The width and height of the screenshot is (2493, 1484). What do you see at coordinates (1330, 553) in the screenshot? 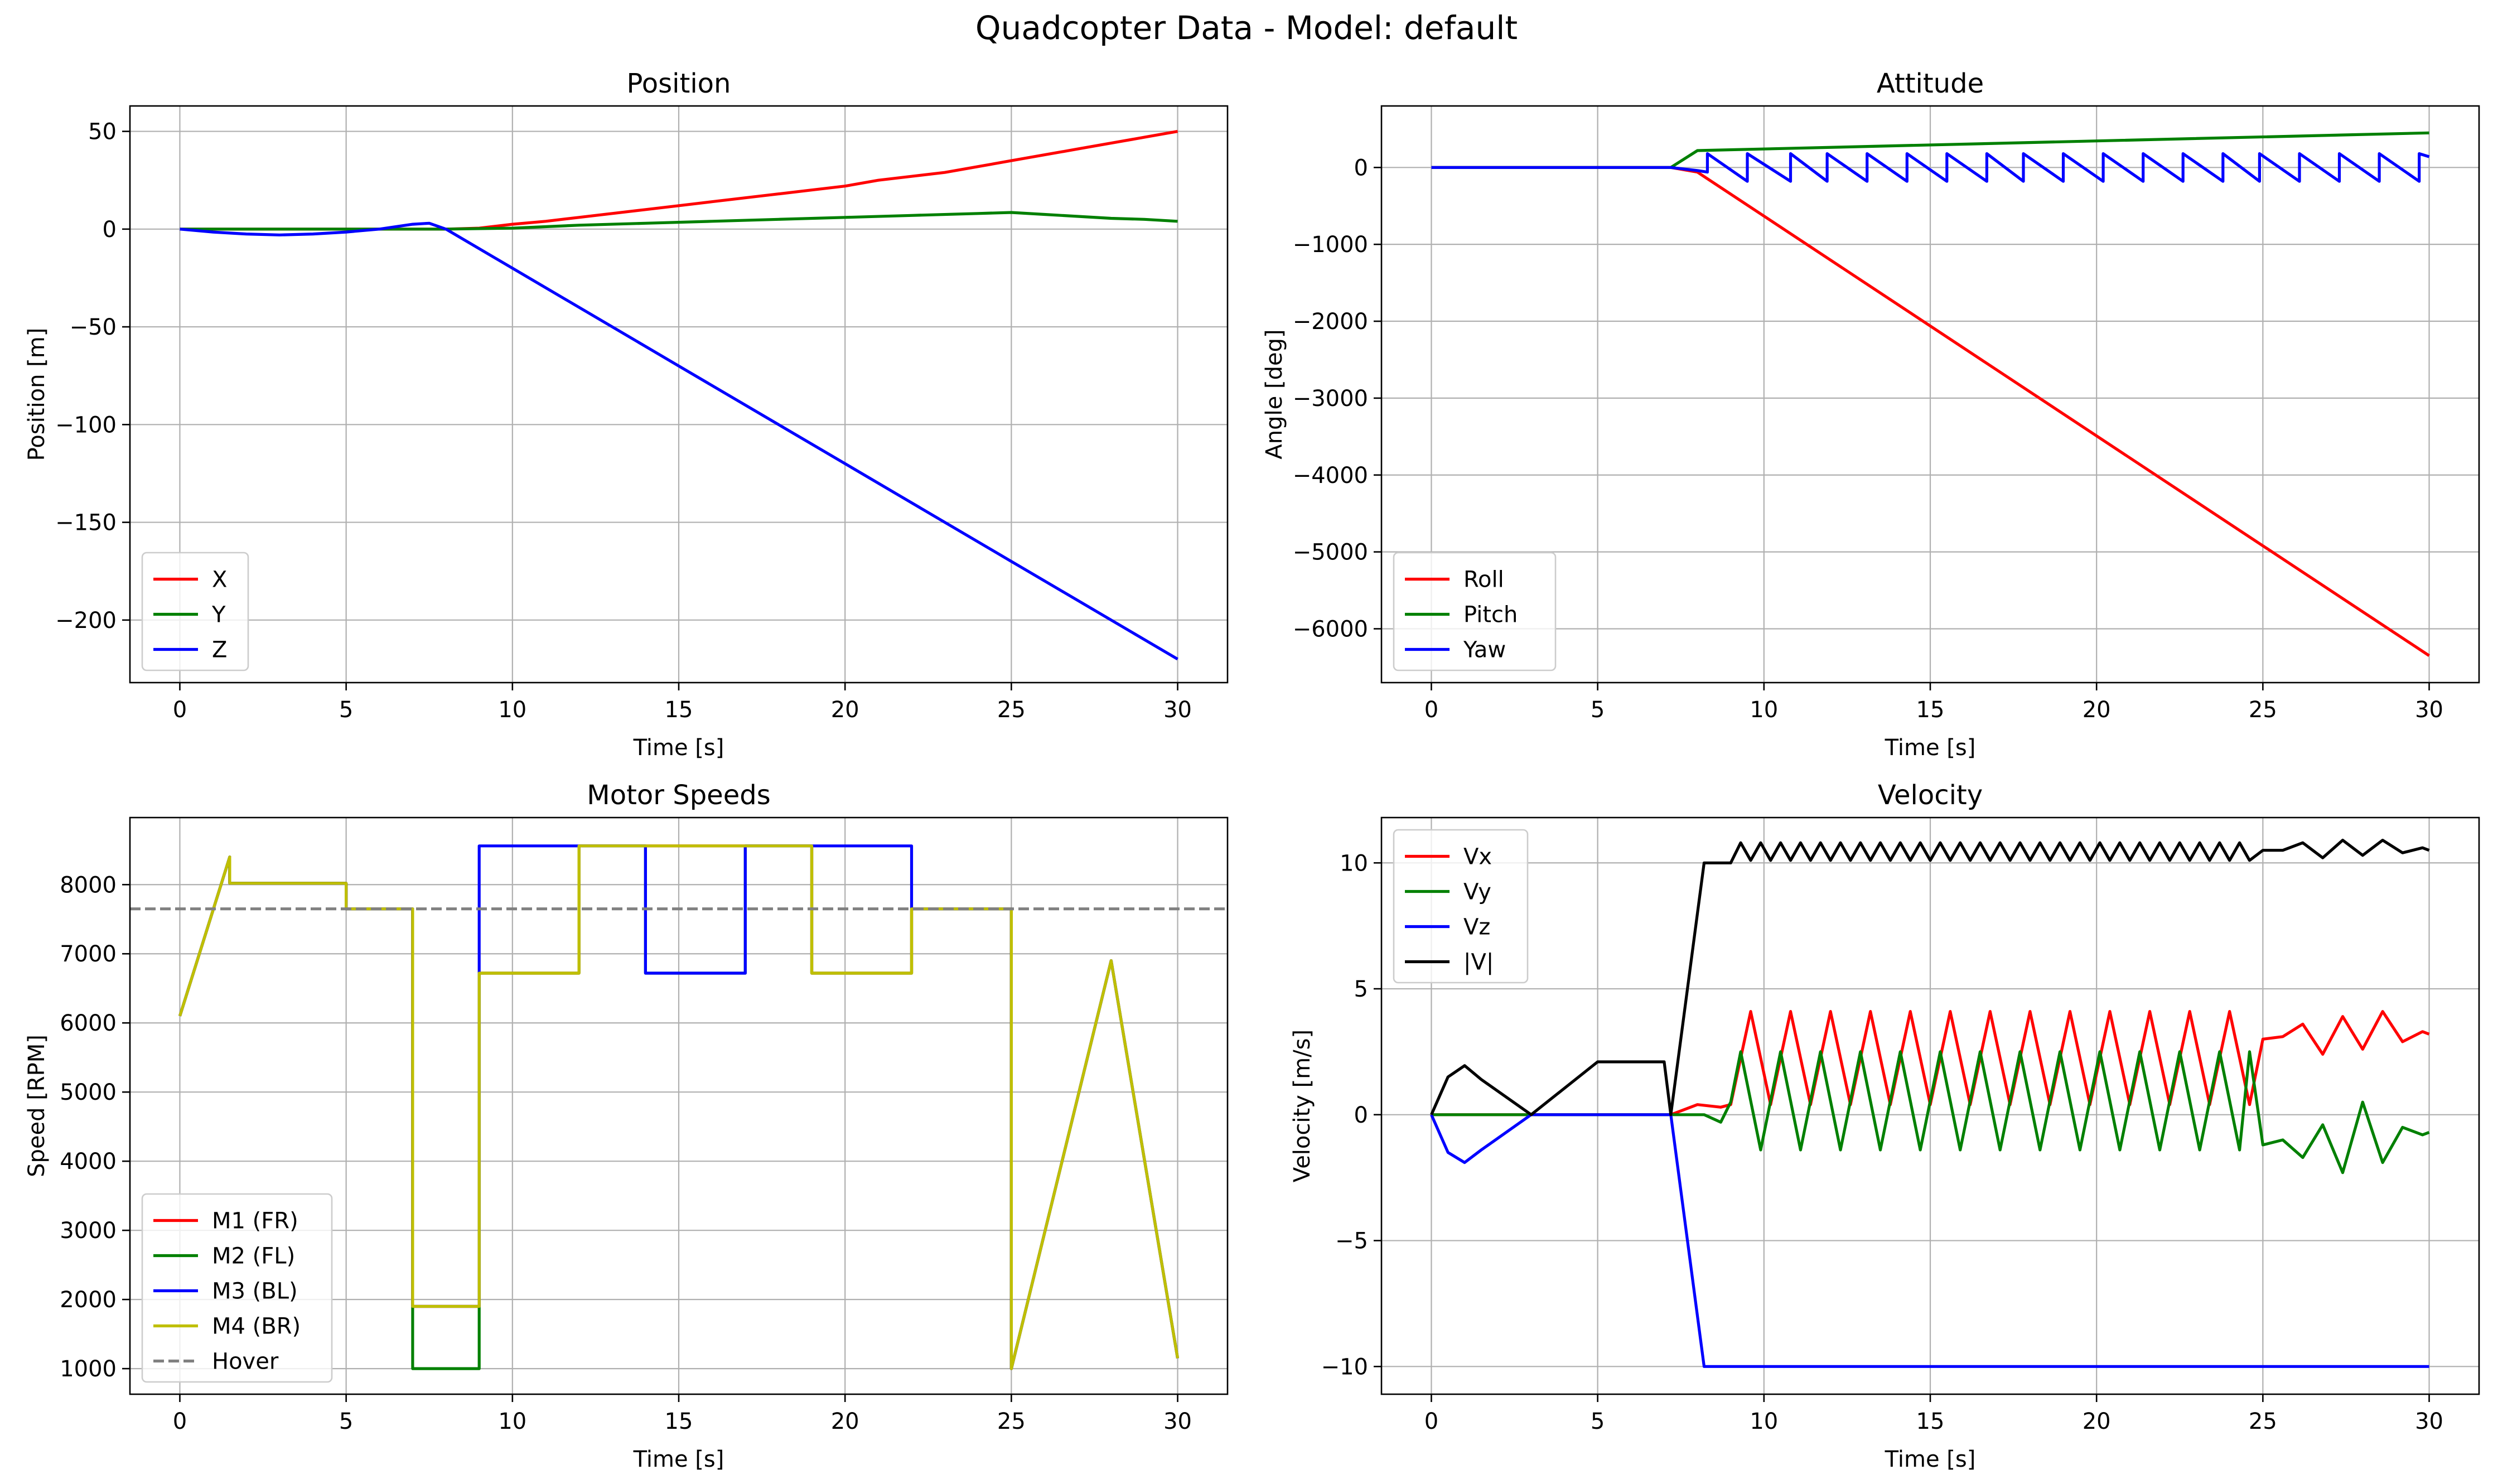
I see `attitude-y-tick-label: −5000` at bounding box center [1330, 553].